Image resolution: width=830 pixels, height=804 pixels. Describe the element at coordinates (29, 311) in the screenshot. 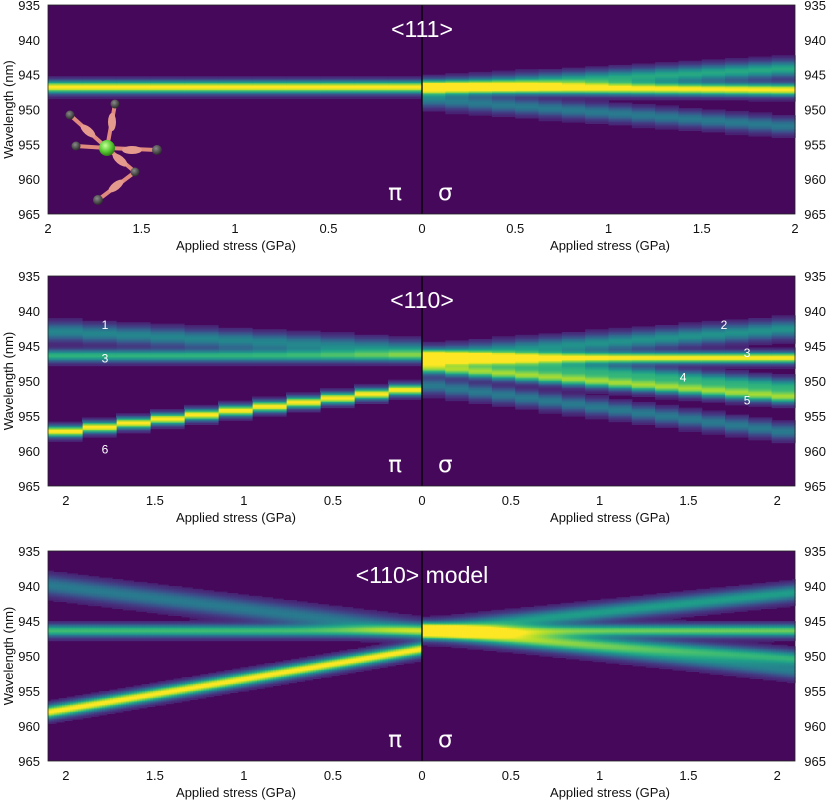

I see `y-tick-label: 940` at that location.